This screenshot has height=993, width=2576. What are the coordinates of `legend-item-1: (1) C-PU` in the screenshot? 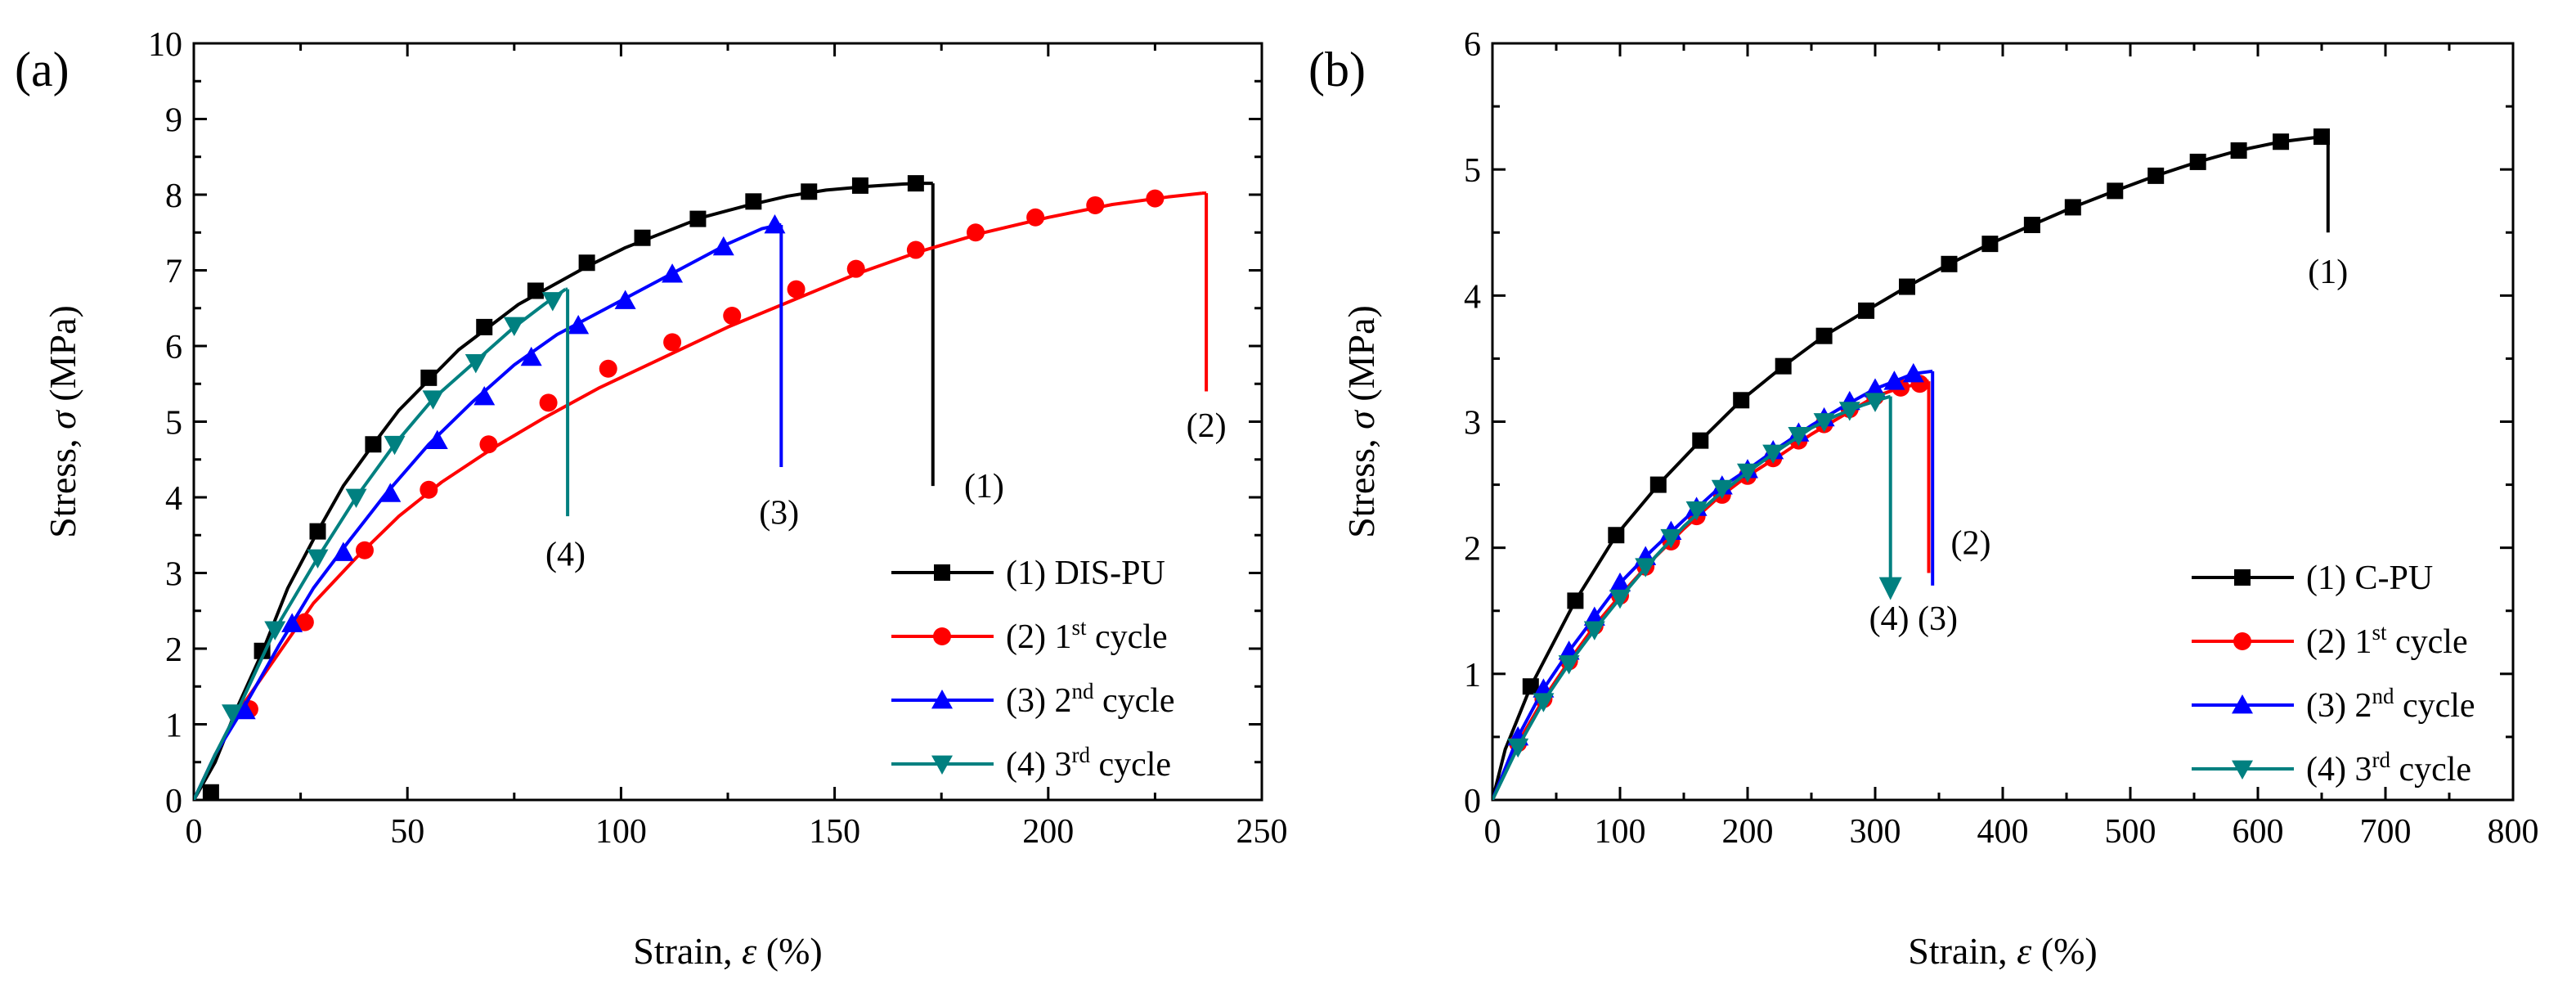 It's located at (2312, 578).